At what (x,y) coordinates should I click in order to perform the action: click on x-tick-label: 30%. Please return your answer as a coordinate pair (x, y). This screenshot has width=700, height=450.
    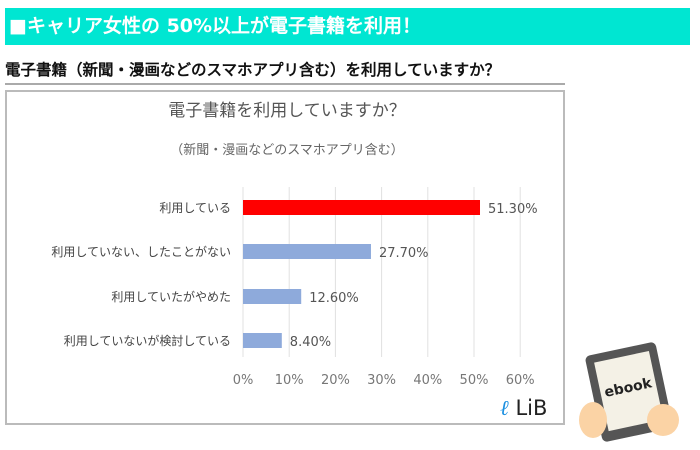
    Looking at the image, I should click on (381, 380).